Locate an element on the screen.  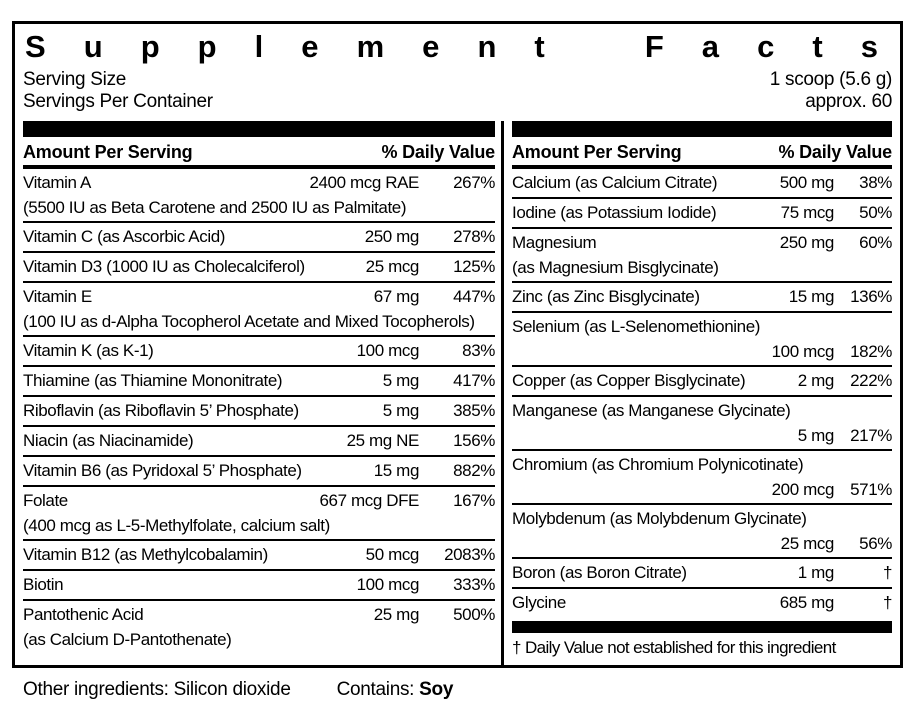
nutrient-name: Vitamin B6 (as Pyridoxal 5’ Phosphate) is located at coordinates (162, 470).